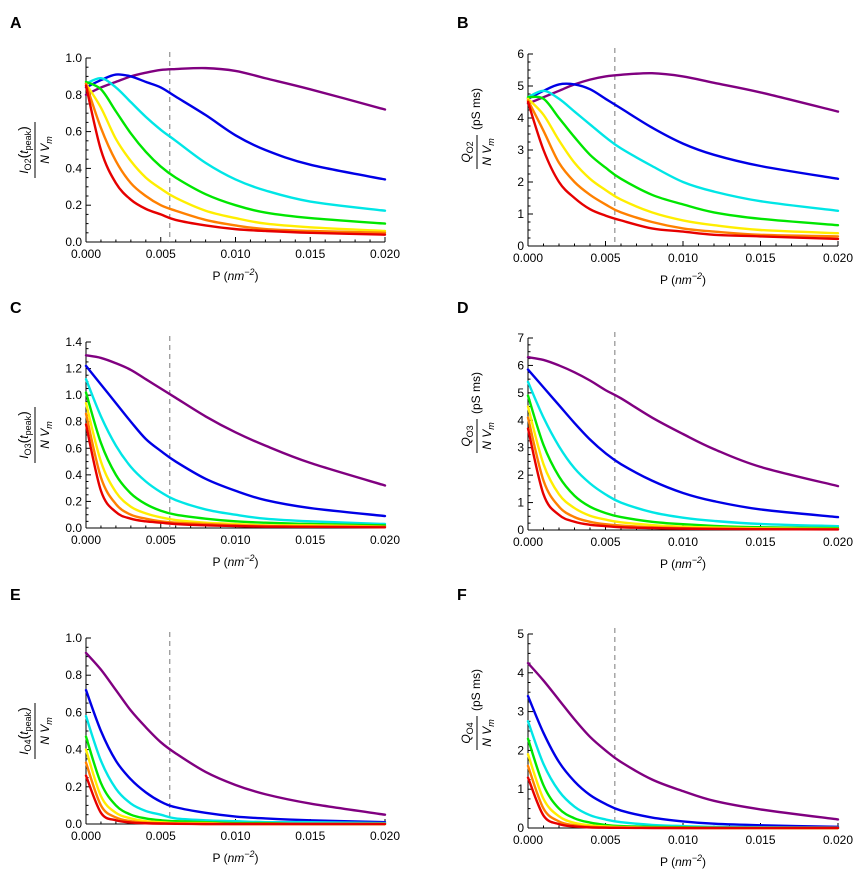 The image size is (864, 875). What do you see at coordinates (462, 595) in the screenshot?
I see `panel-letter: F` at bounding box center [462, 595].